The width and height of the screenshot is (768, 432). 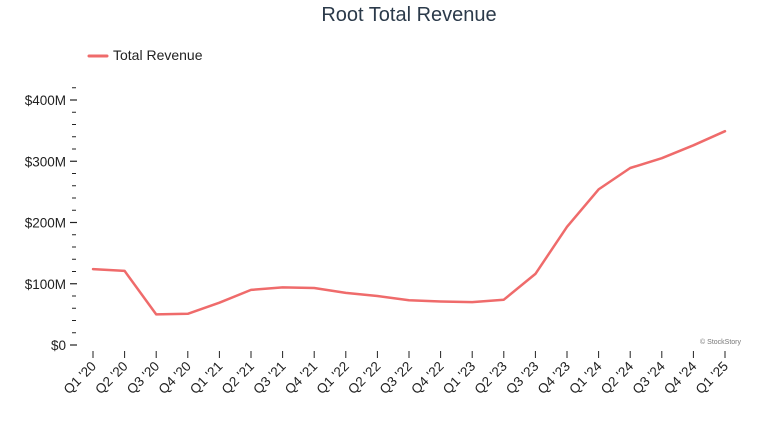 I want to click on y-tick-label: $200M, so click(x=45, y=223).